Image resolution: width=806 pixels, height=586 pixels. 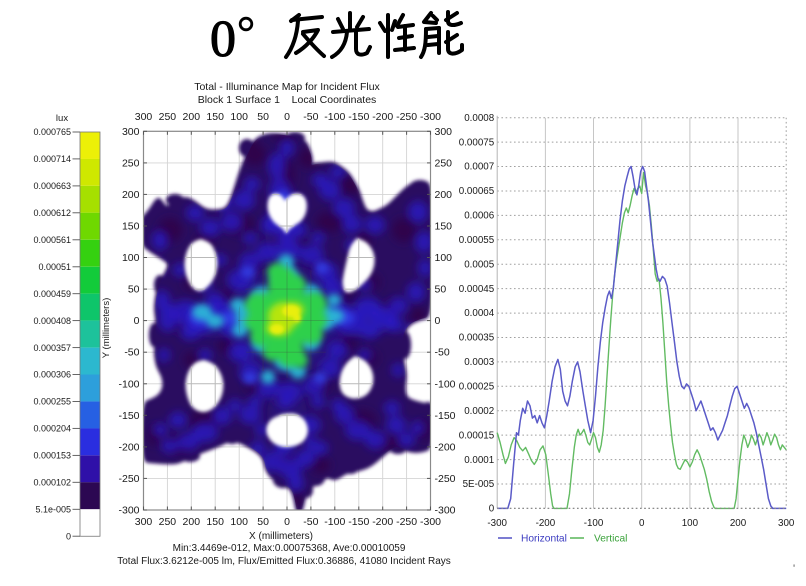 What do you see at coordinates (477, 240) in the screenshot?
I see `svg-text: 0.00055` at bounding box center [477, 240].